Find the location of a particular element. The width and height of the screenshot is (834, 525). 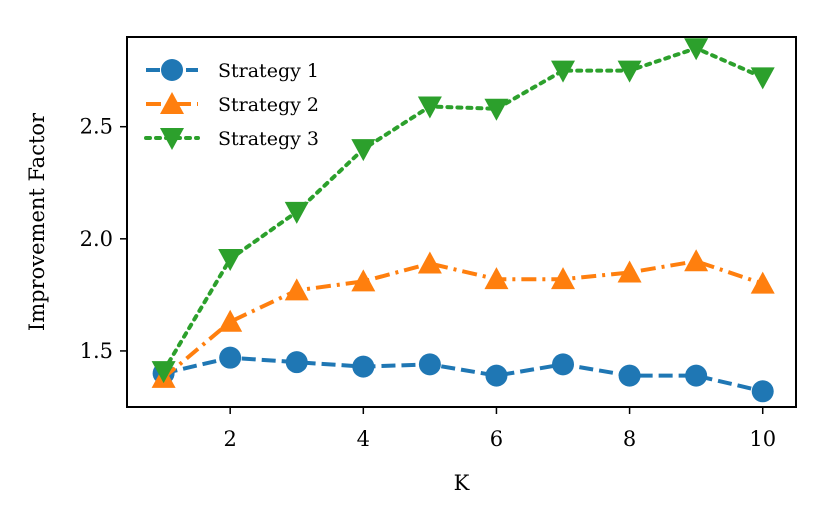

legend-label-2: Strategy 2 is located at coordinates (268, 105).